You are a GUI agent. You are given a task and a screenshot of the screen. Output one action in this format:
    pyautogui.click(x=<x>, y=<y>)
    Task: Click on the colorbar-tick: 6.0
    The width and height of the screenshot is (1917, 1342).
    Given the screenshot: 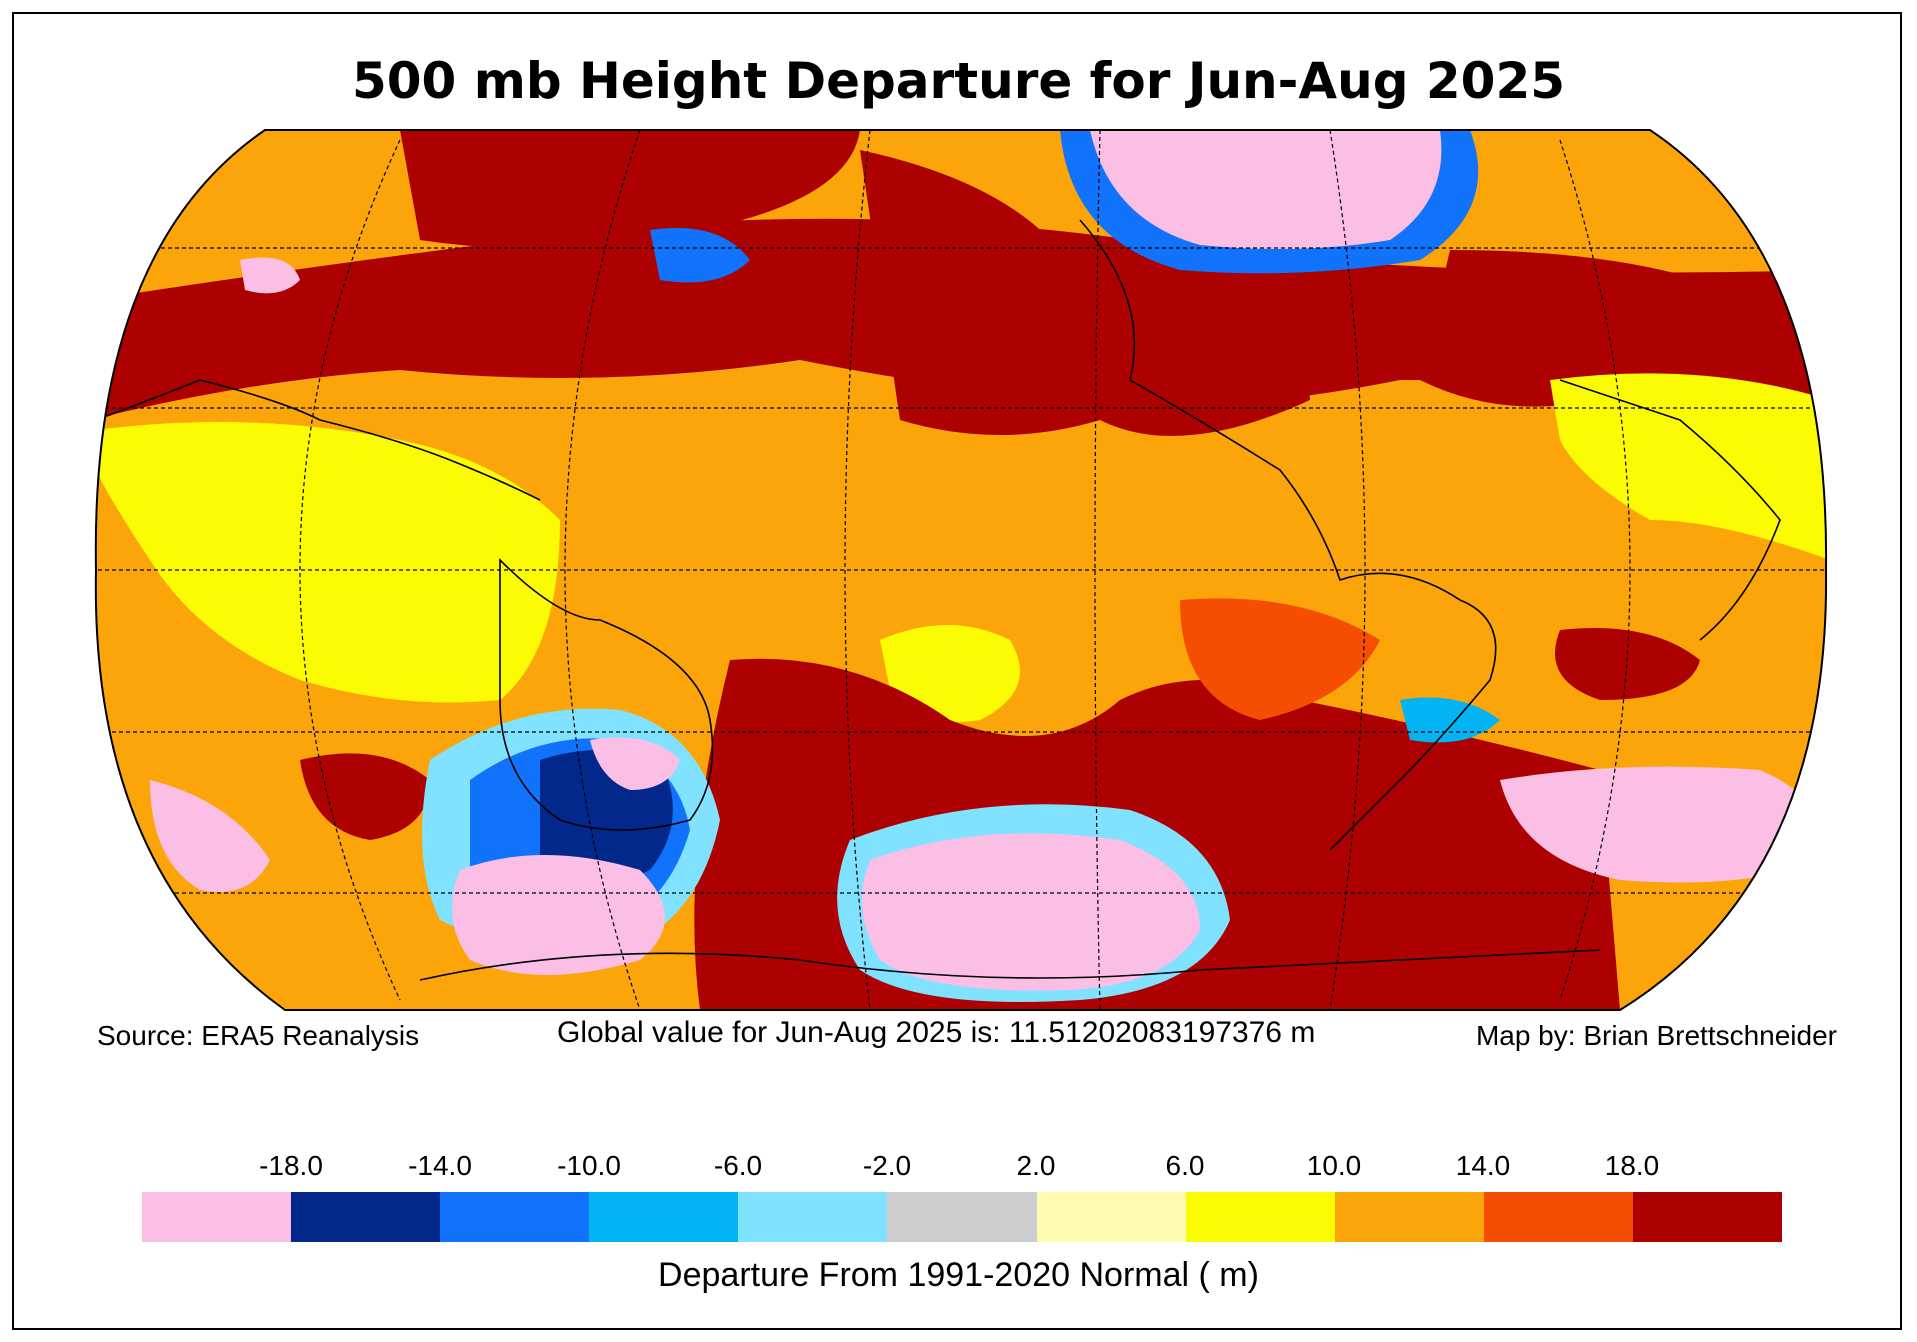 What is the action you would take?
    pyautogui.click(x=1185, y=1165)
    